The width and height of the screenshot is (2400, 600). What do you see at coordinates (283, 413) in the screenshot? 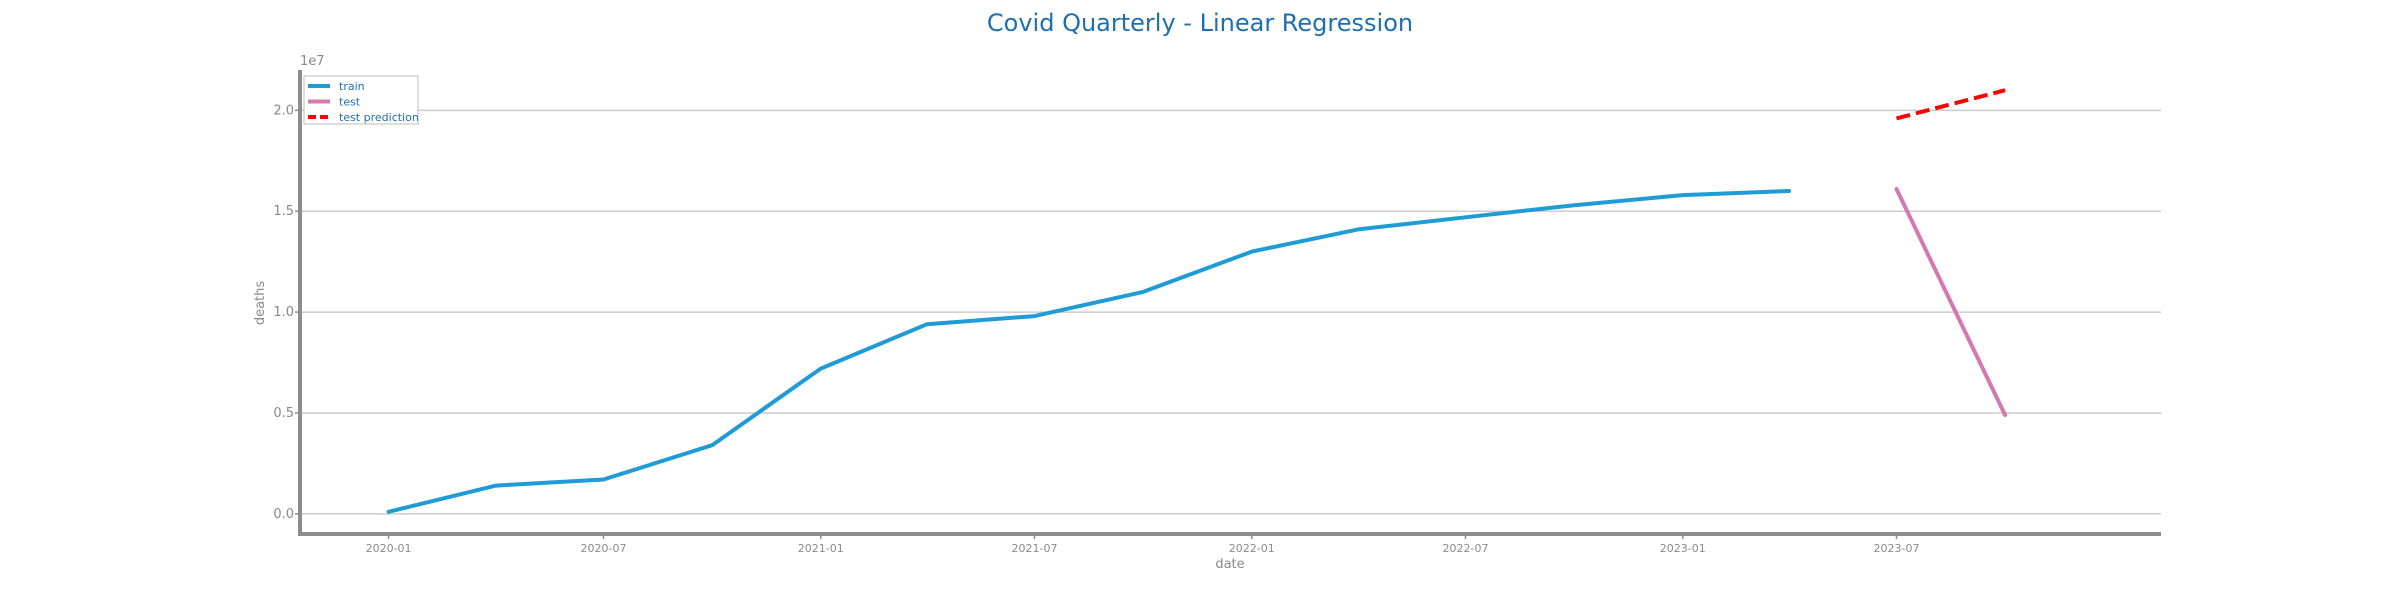
I see `y-tick-label: 0.5` at bounding box center [283, 413].